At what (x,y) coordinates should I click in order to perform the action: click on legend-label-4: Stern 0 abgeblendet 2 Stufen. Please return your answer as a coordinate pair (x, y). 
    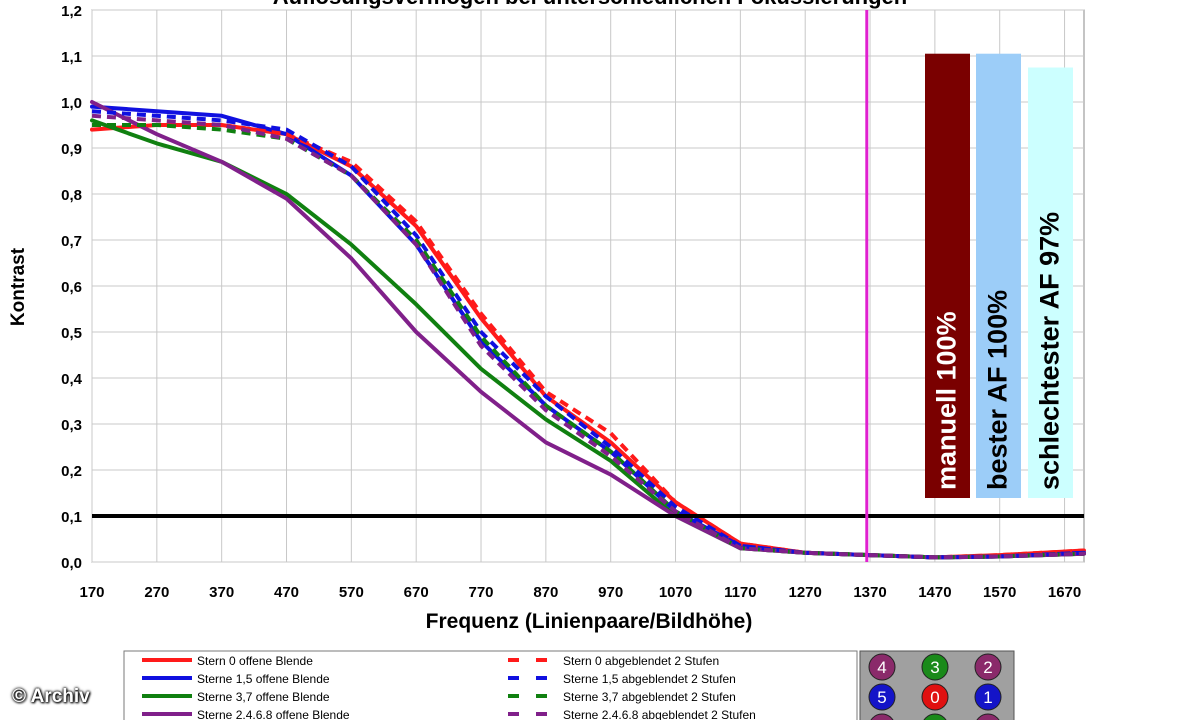
    Looking at the image, I should click on (641, 661).